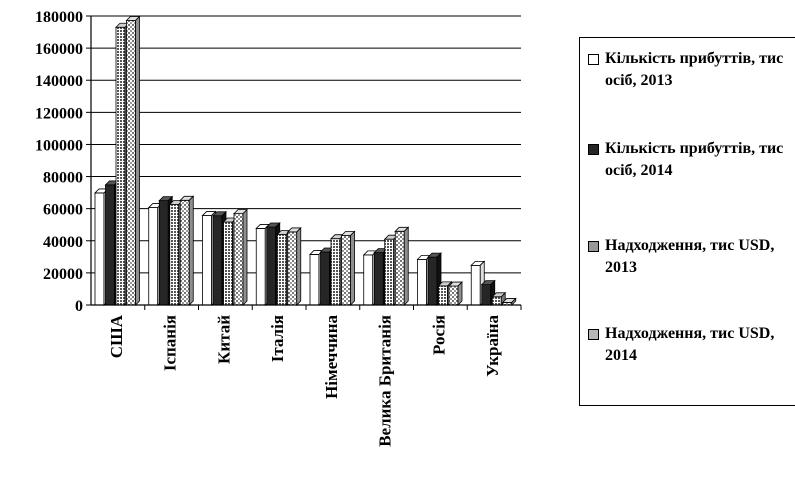 The width and height of the screenshot is (795, 489). Describe the element at coordinates (170, 343) in the screenshot. I see `x-tick-label: Іспанія` at that location.